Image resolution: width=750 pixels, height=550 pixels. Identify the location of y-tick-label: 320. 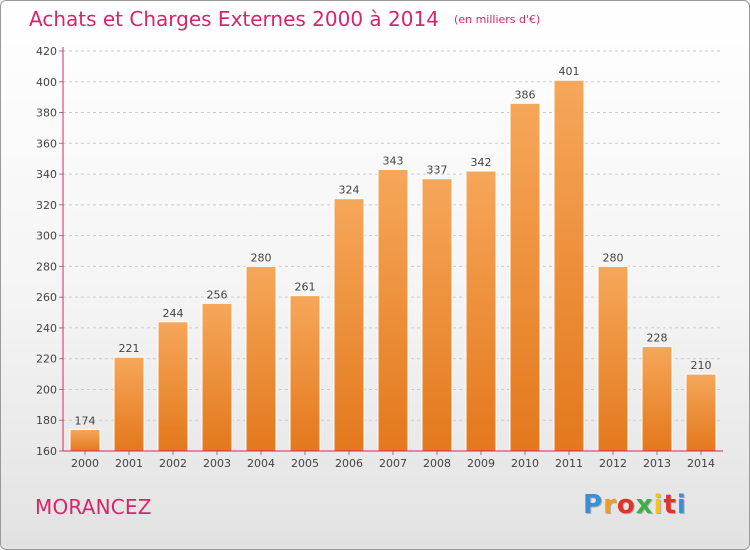
(46, 205).